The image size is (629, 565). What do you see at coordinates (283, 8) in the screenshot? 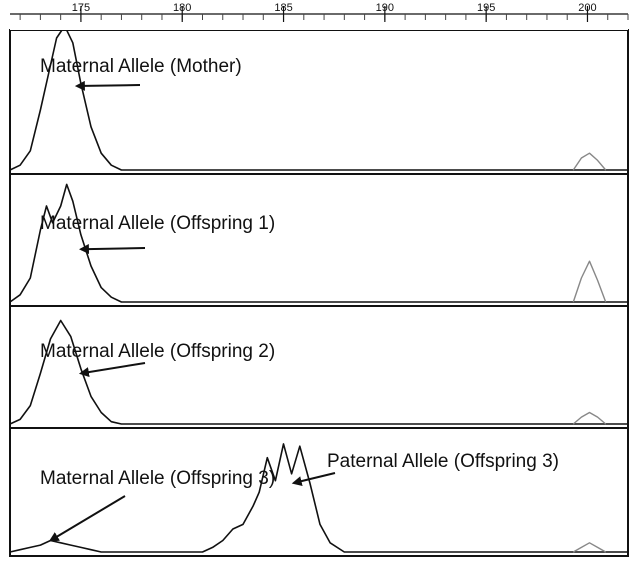
I see `tick-label-185: 185` at bounding box center [283, 8].